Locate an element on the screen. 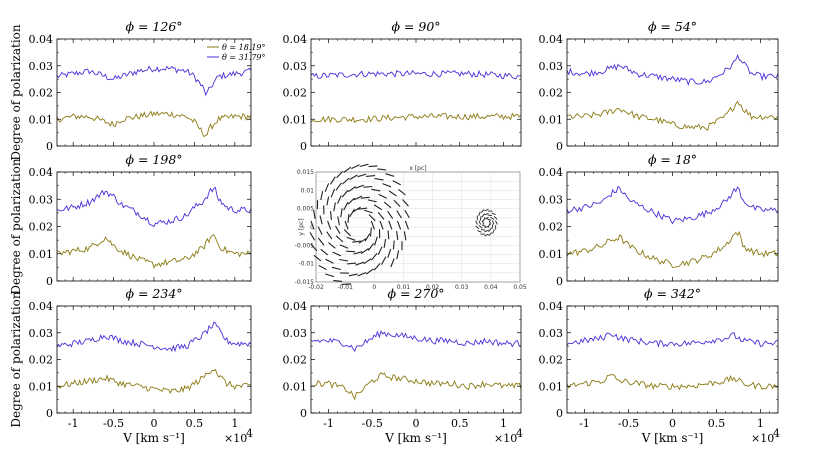  x-tick-label: 0 is located at coordinates (416, 423).